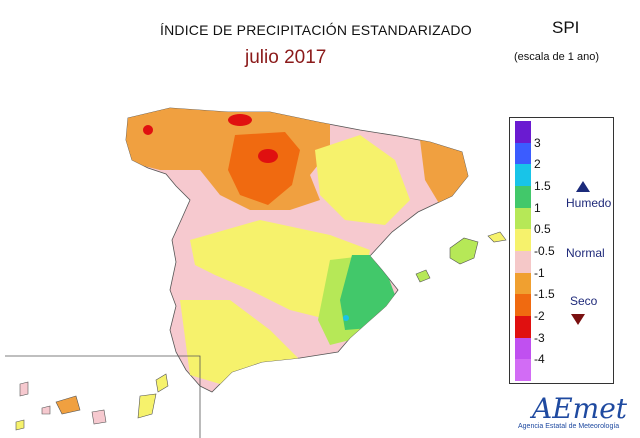  I want to click on mallorca, so click(464, 251).